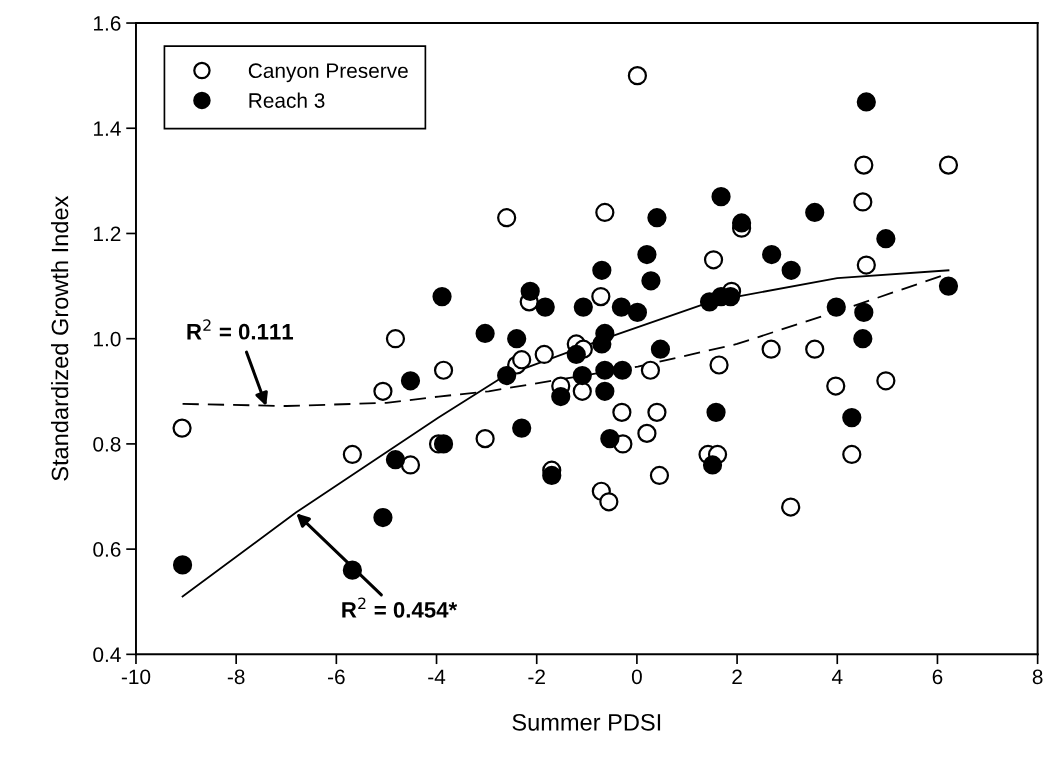 The image size is (1046, 768). What do you see at coordinates (136, 677) in the screenshot?
I see `x-tick-label: -10` at bounding box center [136, 677].